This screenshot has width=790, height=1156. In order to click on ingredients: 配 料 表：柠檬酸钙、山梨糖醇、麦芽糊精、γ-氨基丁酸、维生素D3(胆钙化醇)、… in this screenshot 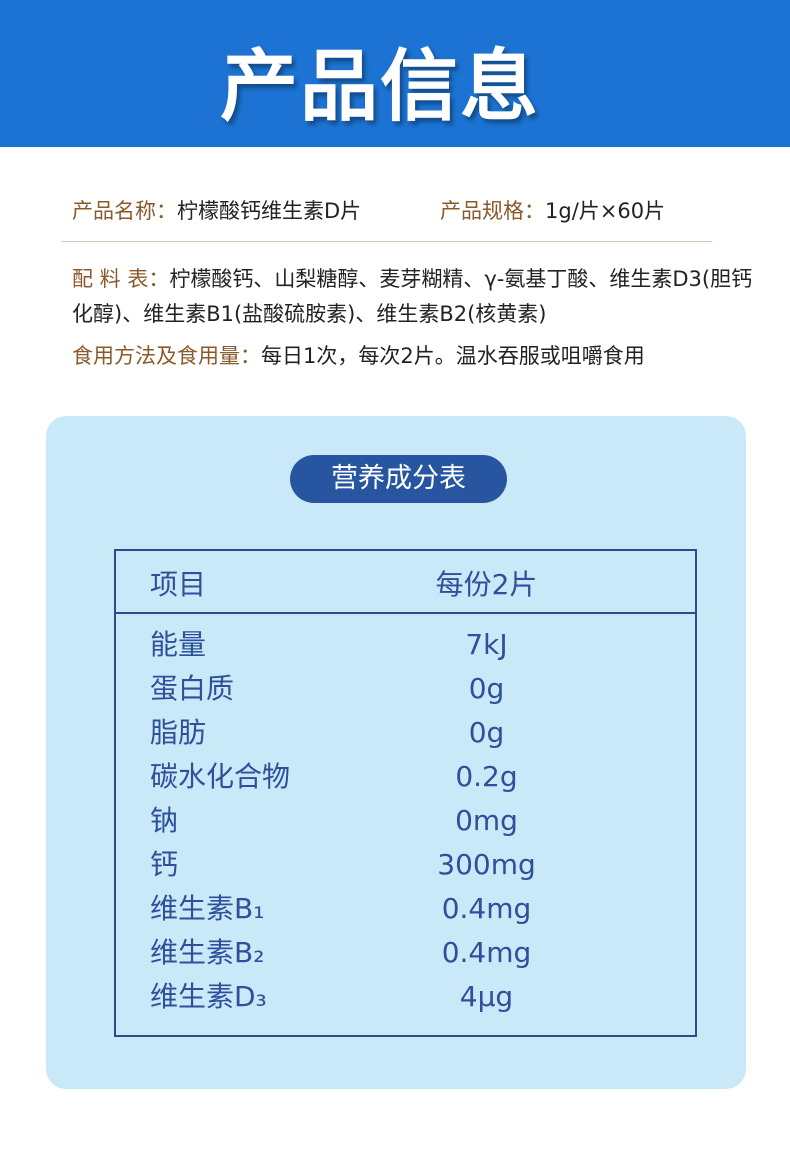, I will do `click(417, 297)`.